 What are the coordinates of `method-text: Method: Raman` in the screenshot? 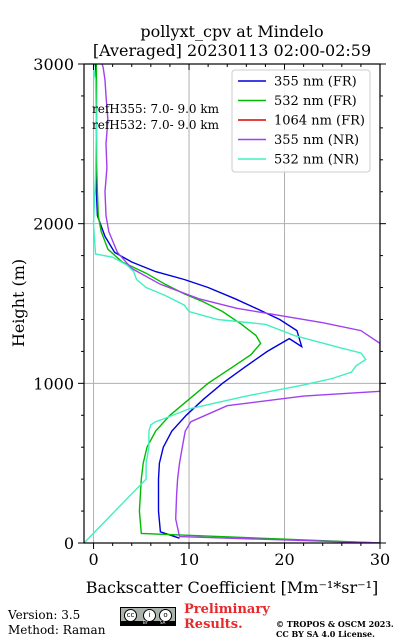 It's located at (57, 630).